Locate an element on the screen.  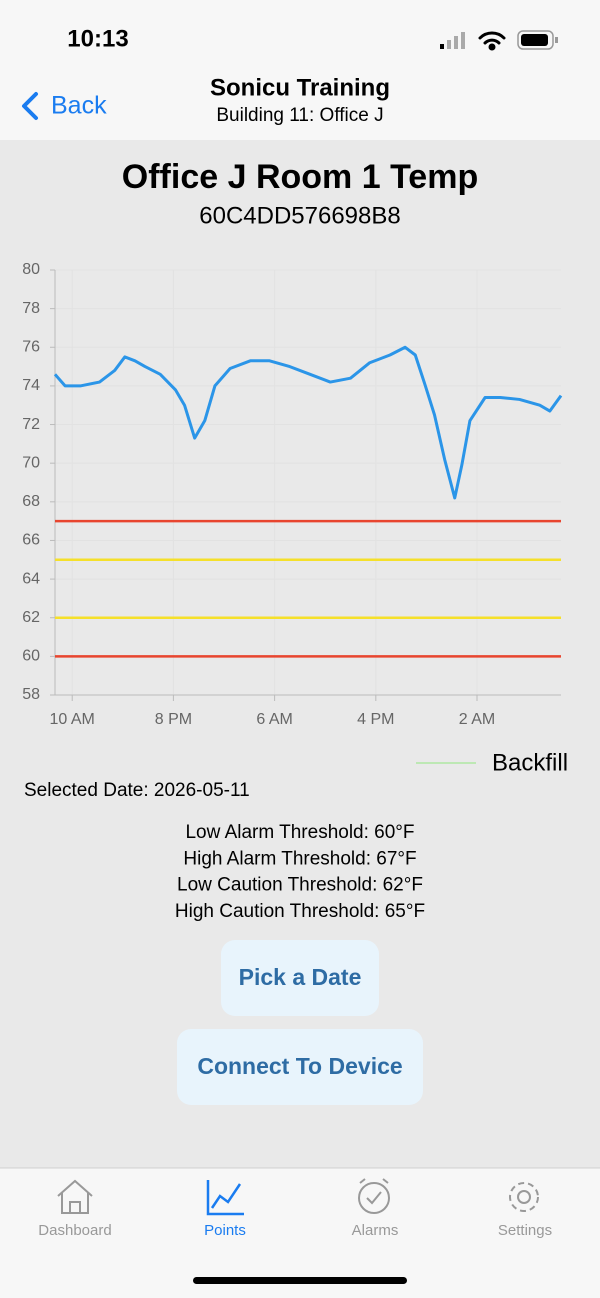
pick-date-label: Pick a Date is located at coordinates (300, 977).